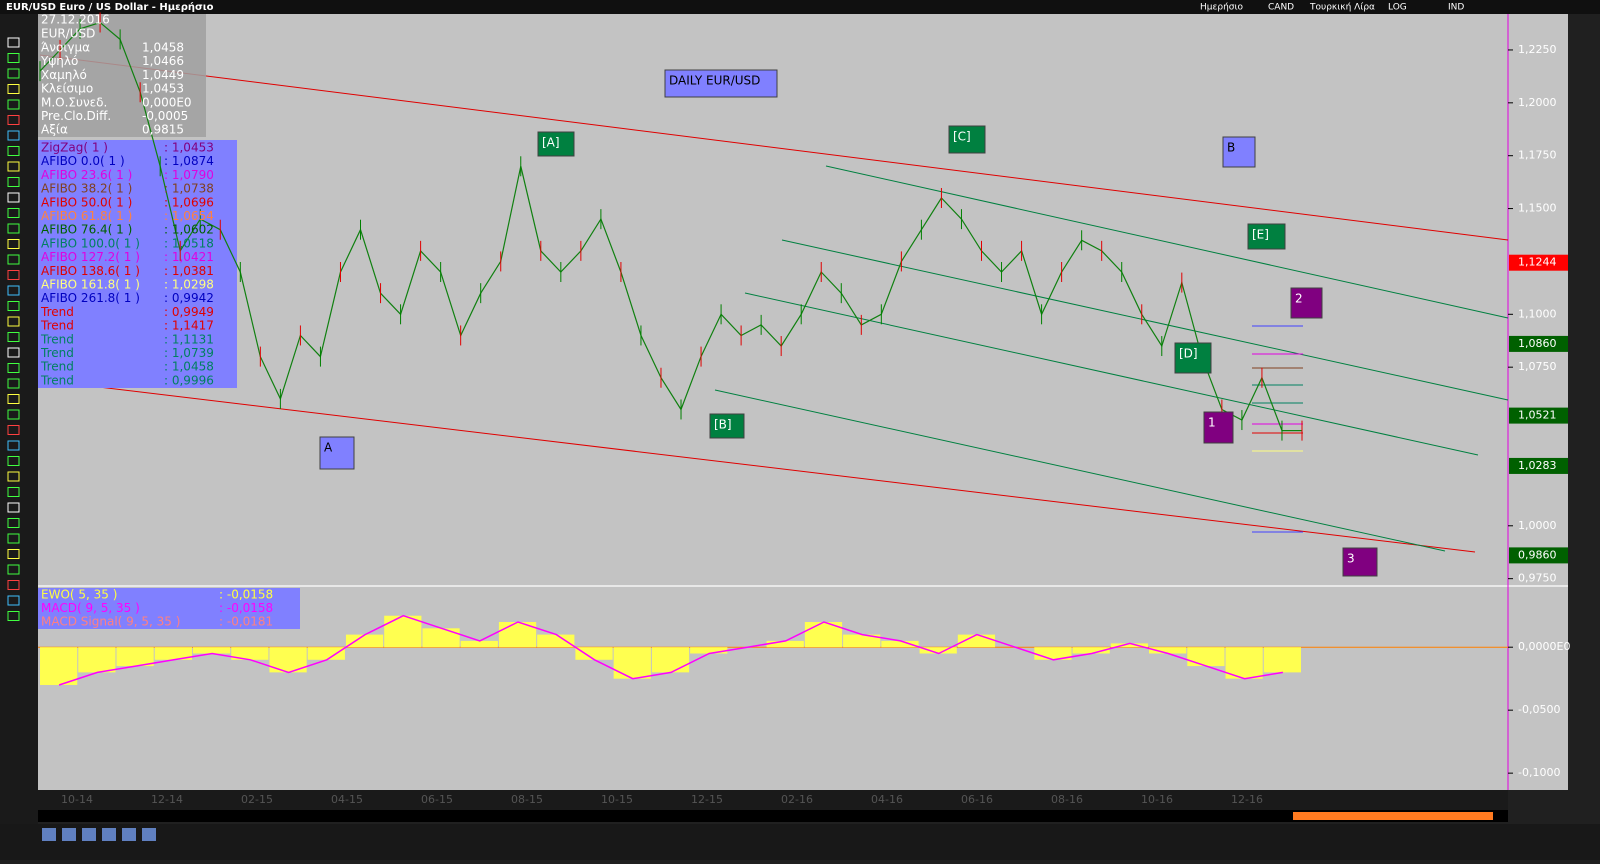 This screenshot has height=864, width=1600. What do you see at coordinates (189, 353) in the screenshot?
I see `indicator-value: : 1,0739` at bounding box center [189, 353].